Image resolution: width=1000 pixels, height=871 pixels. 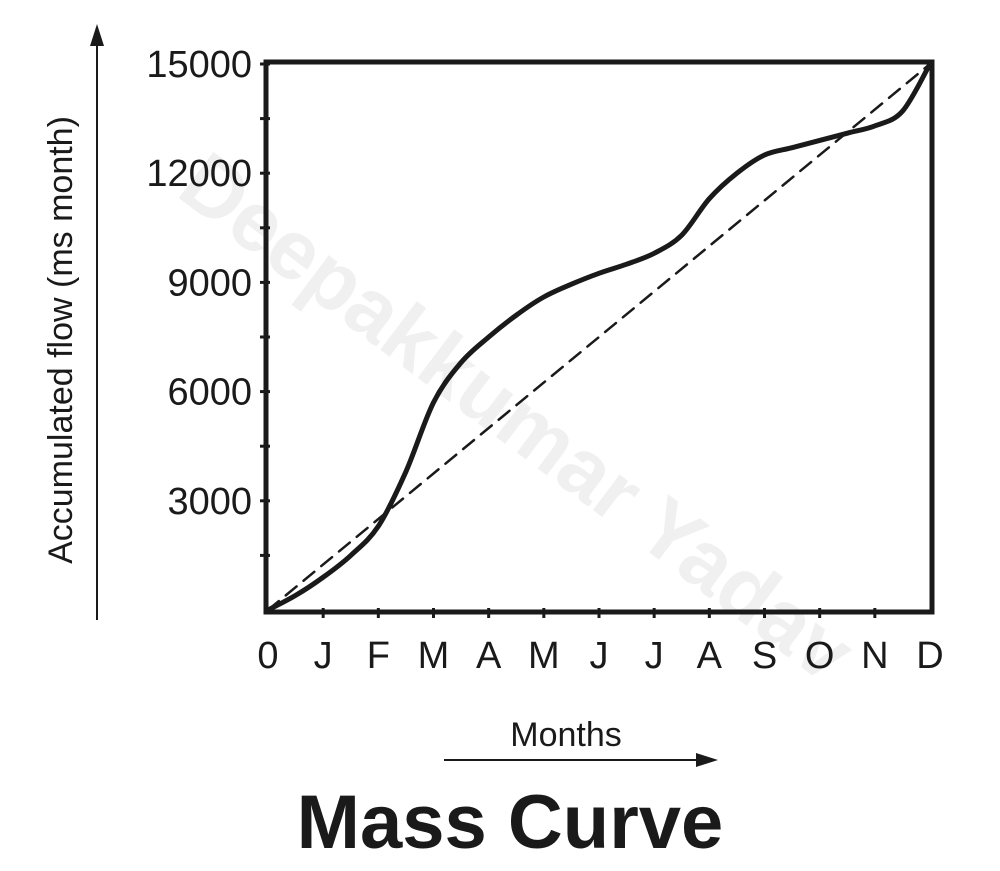 I want to click on x-tick-label: S, so click(x=764, y=656).